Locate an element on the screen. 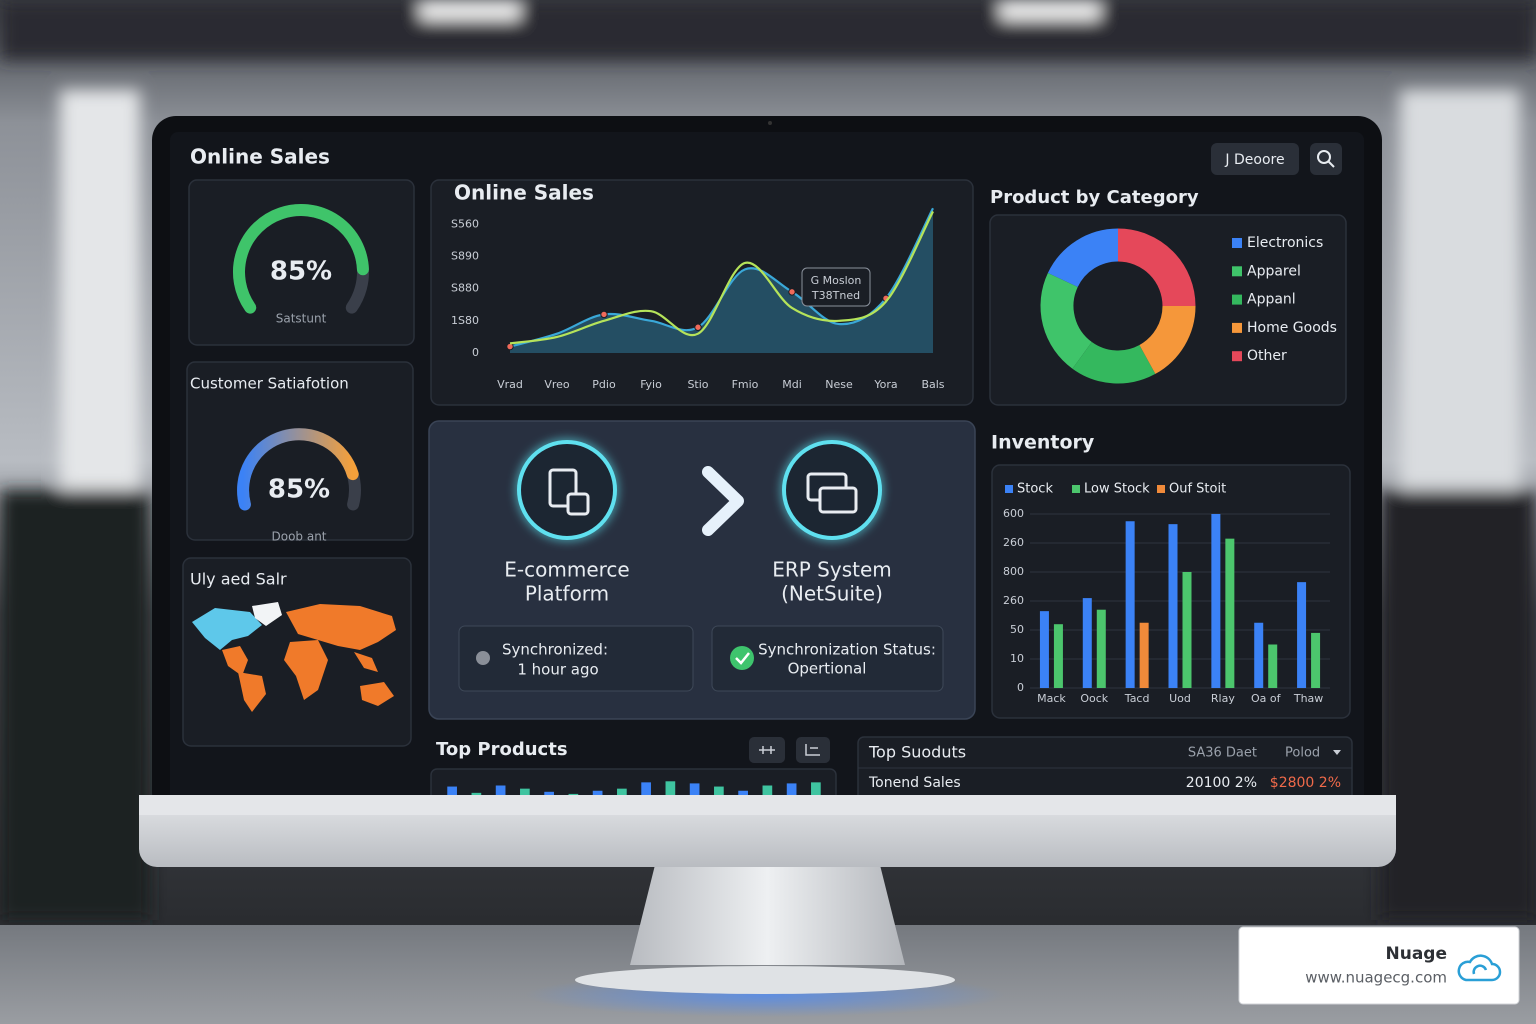 Image resolution: width=1536 pixels, height=1024 pixels. x-tick-label: Stio is located at coordinates (697, 384).